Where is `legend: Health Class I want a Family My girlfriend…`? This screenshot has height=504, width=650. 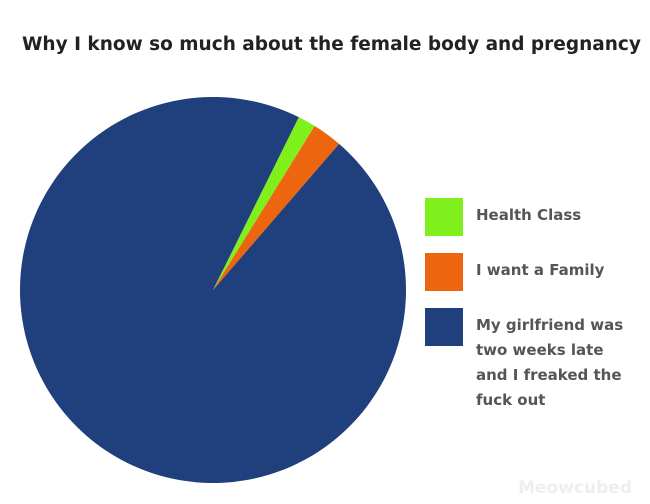 legend: Health Class I want a Family My girlfriend… is located at coordinates (530, 314).